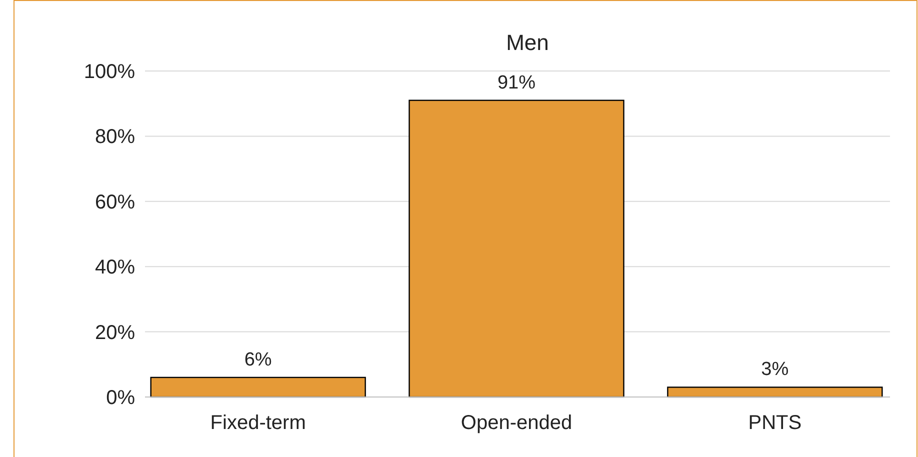 The image size is (918, 457). What do you see at coordinates (527, 42) in the screenshot?
I see `chart-title: Men` at bounding box center [527, 42].